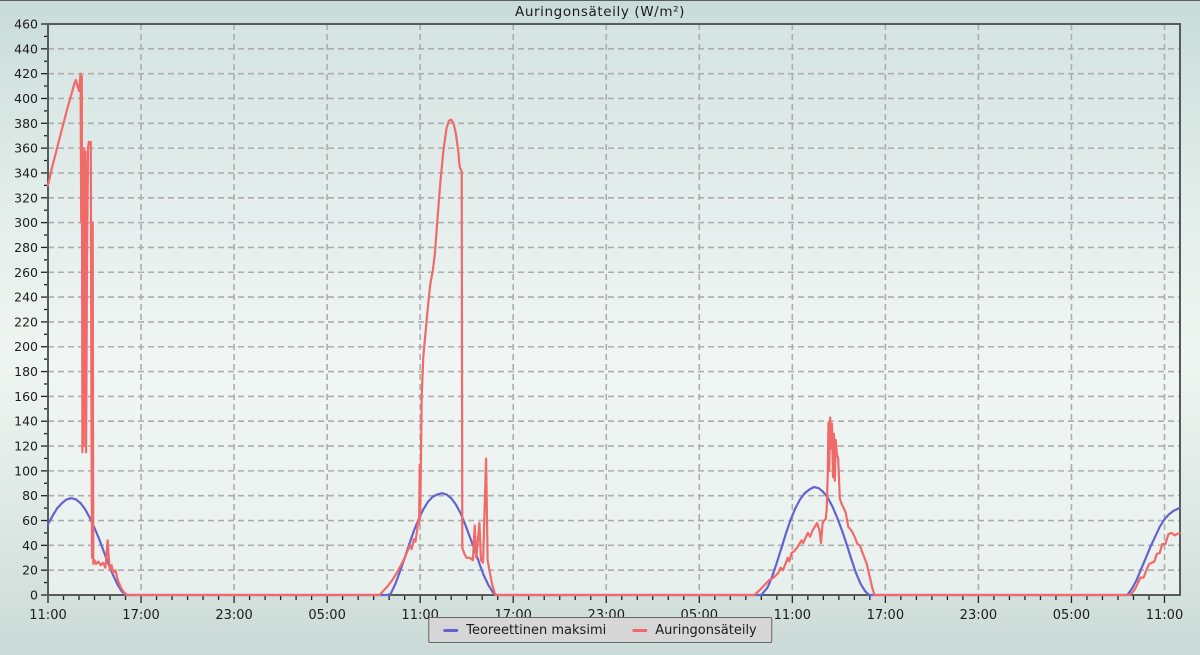 Image resolution: width=1200 pixels, height=655 pixels. I want to click on svg-text: 80, so click(30, 495).